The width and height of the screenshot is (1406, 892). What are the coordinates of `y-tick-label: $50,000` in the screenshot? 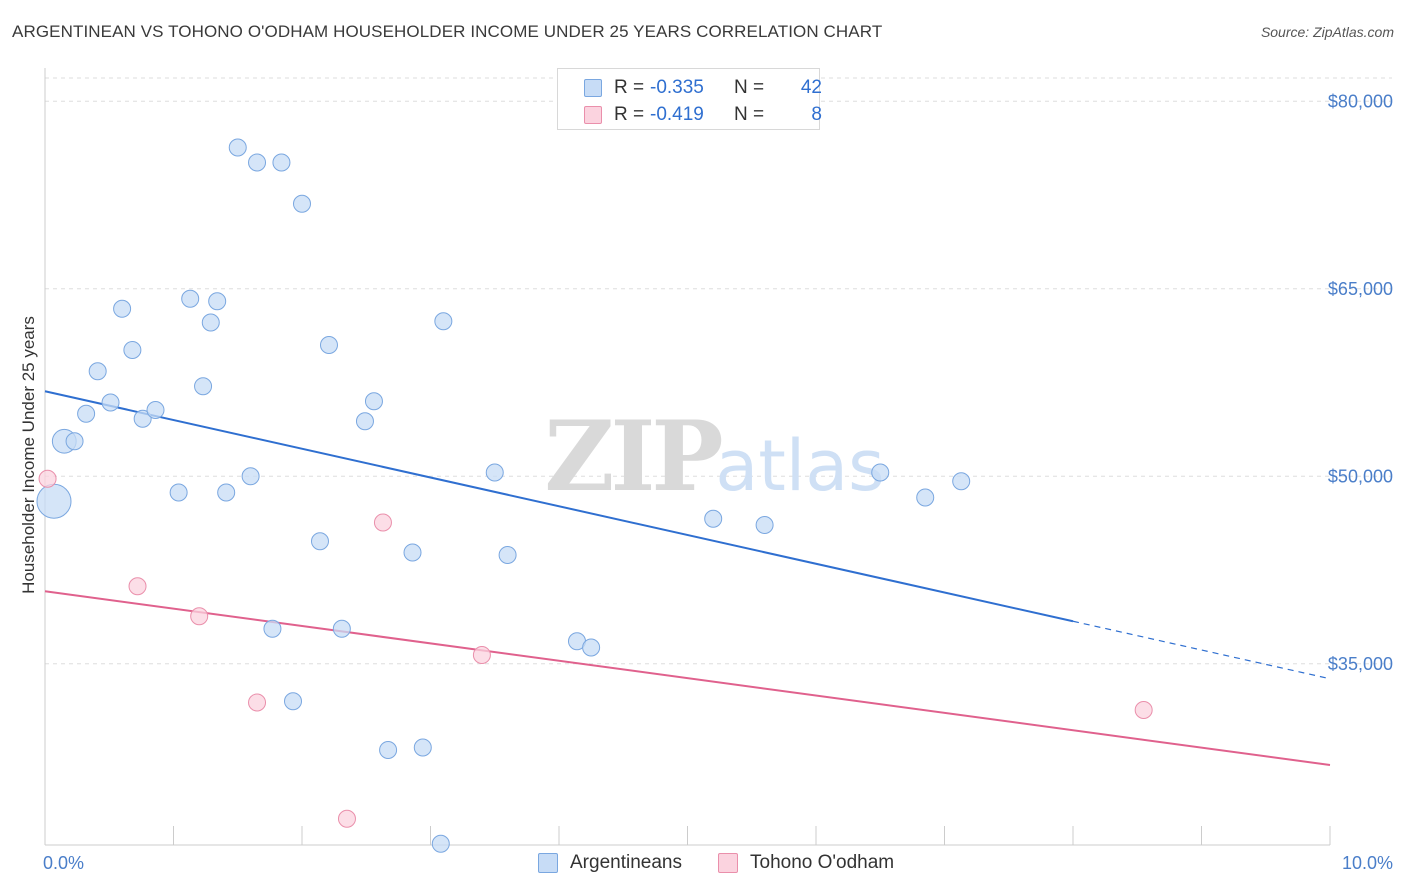 It's located at (1360, 476).